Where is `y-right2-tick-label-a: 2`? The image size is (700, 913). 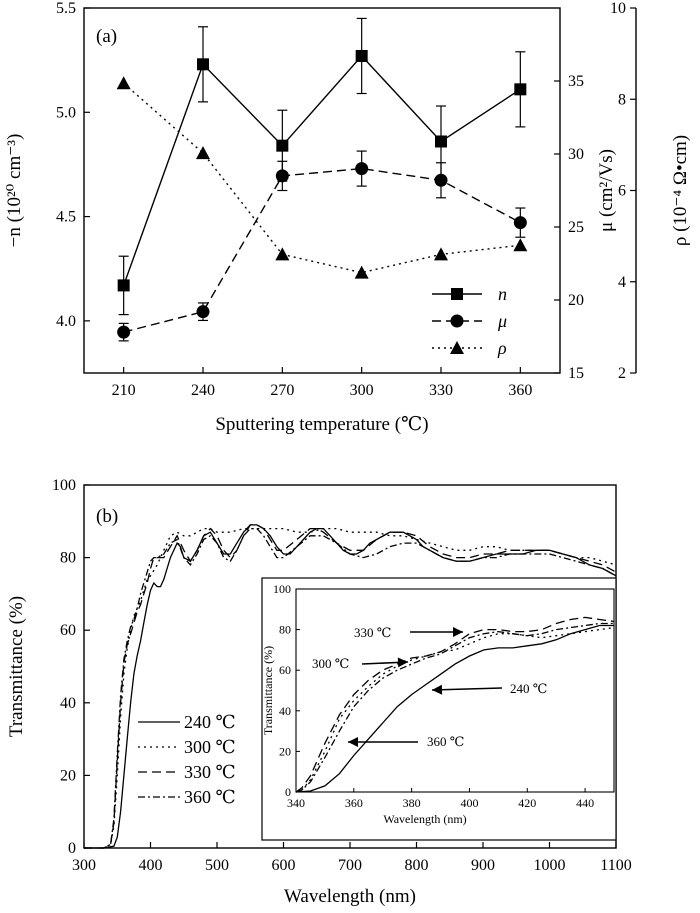 y-right2-tick-label-a: 2 is located at coordinates (622, 373).